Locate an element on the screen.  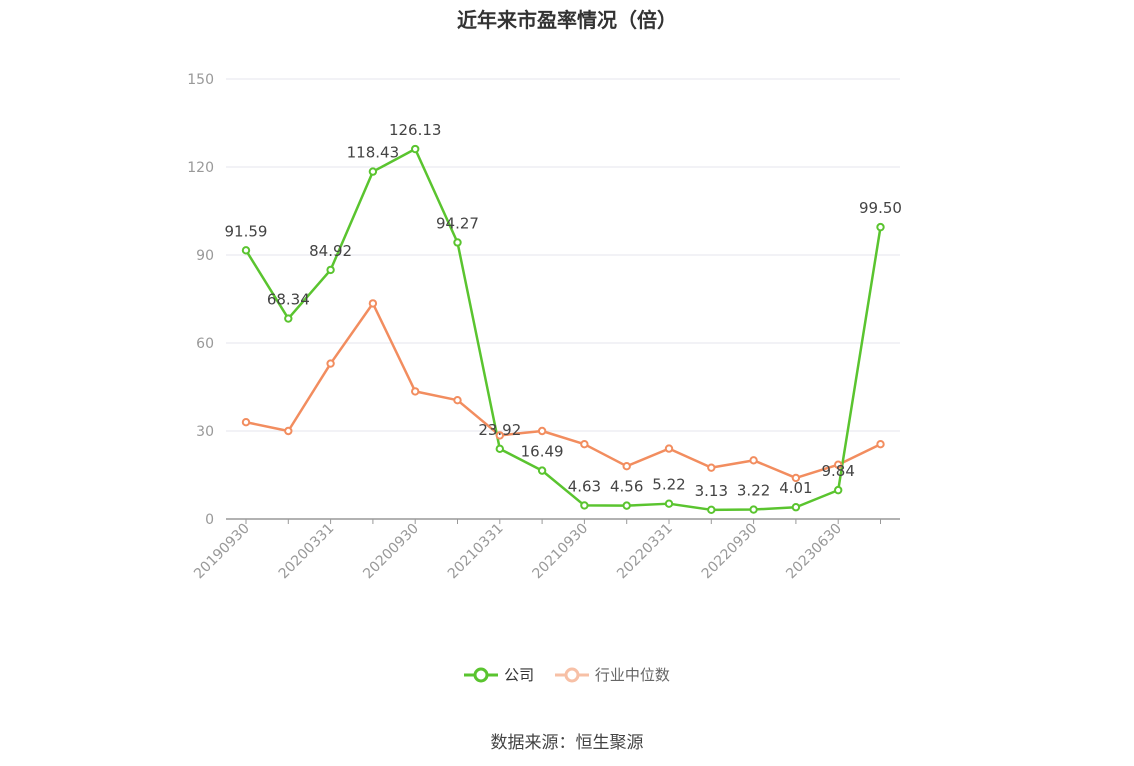
legend-label-company: 公司 is located at coordinates (519, 675).